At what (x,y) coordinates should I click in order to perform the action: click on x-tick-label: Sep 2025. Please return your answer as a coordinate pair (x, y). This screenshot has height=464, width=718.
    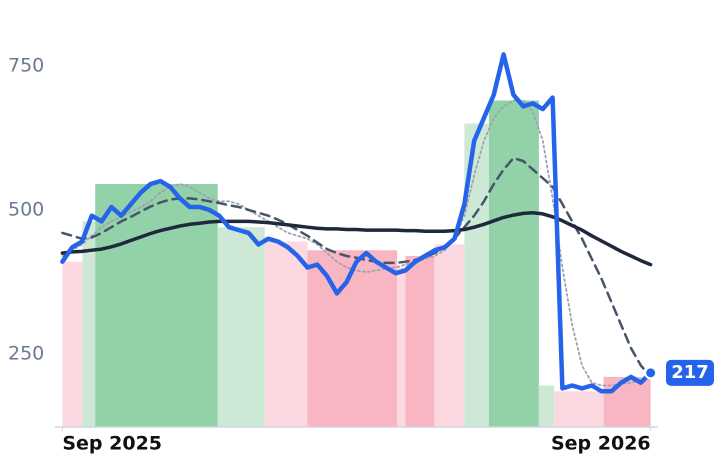
    Looking at the image, I should click on (112, 444).